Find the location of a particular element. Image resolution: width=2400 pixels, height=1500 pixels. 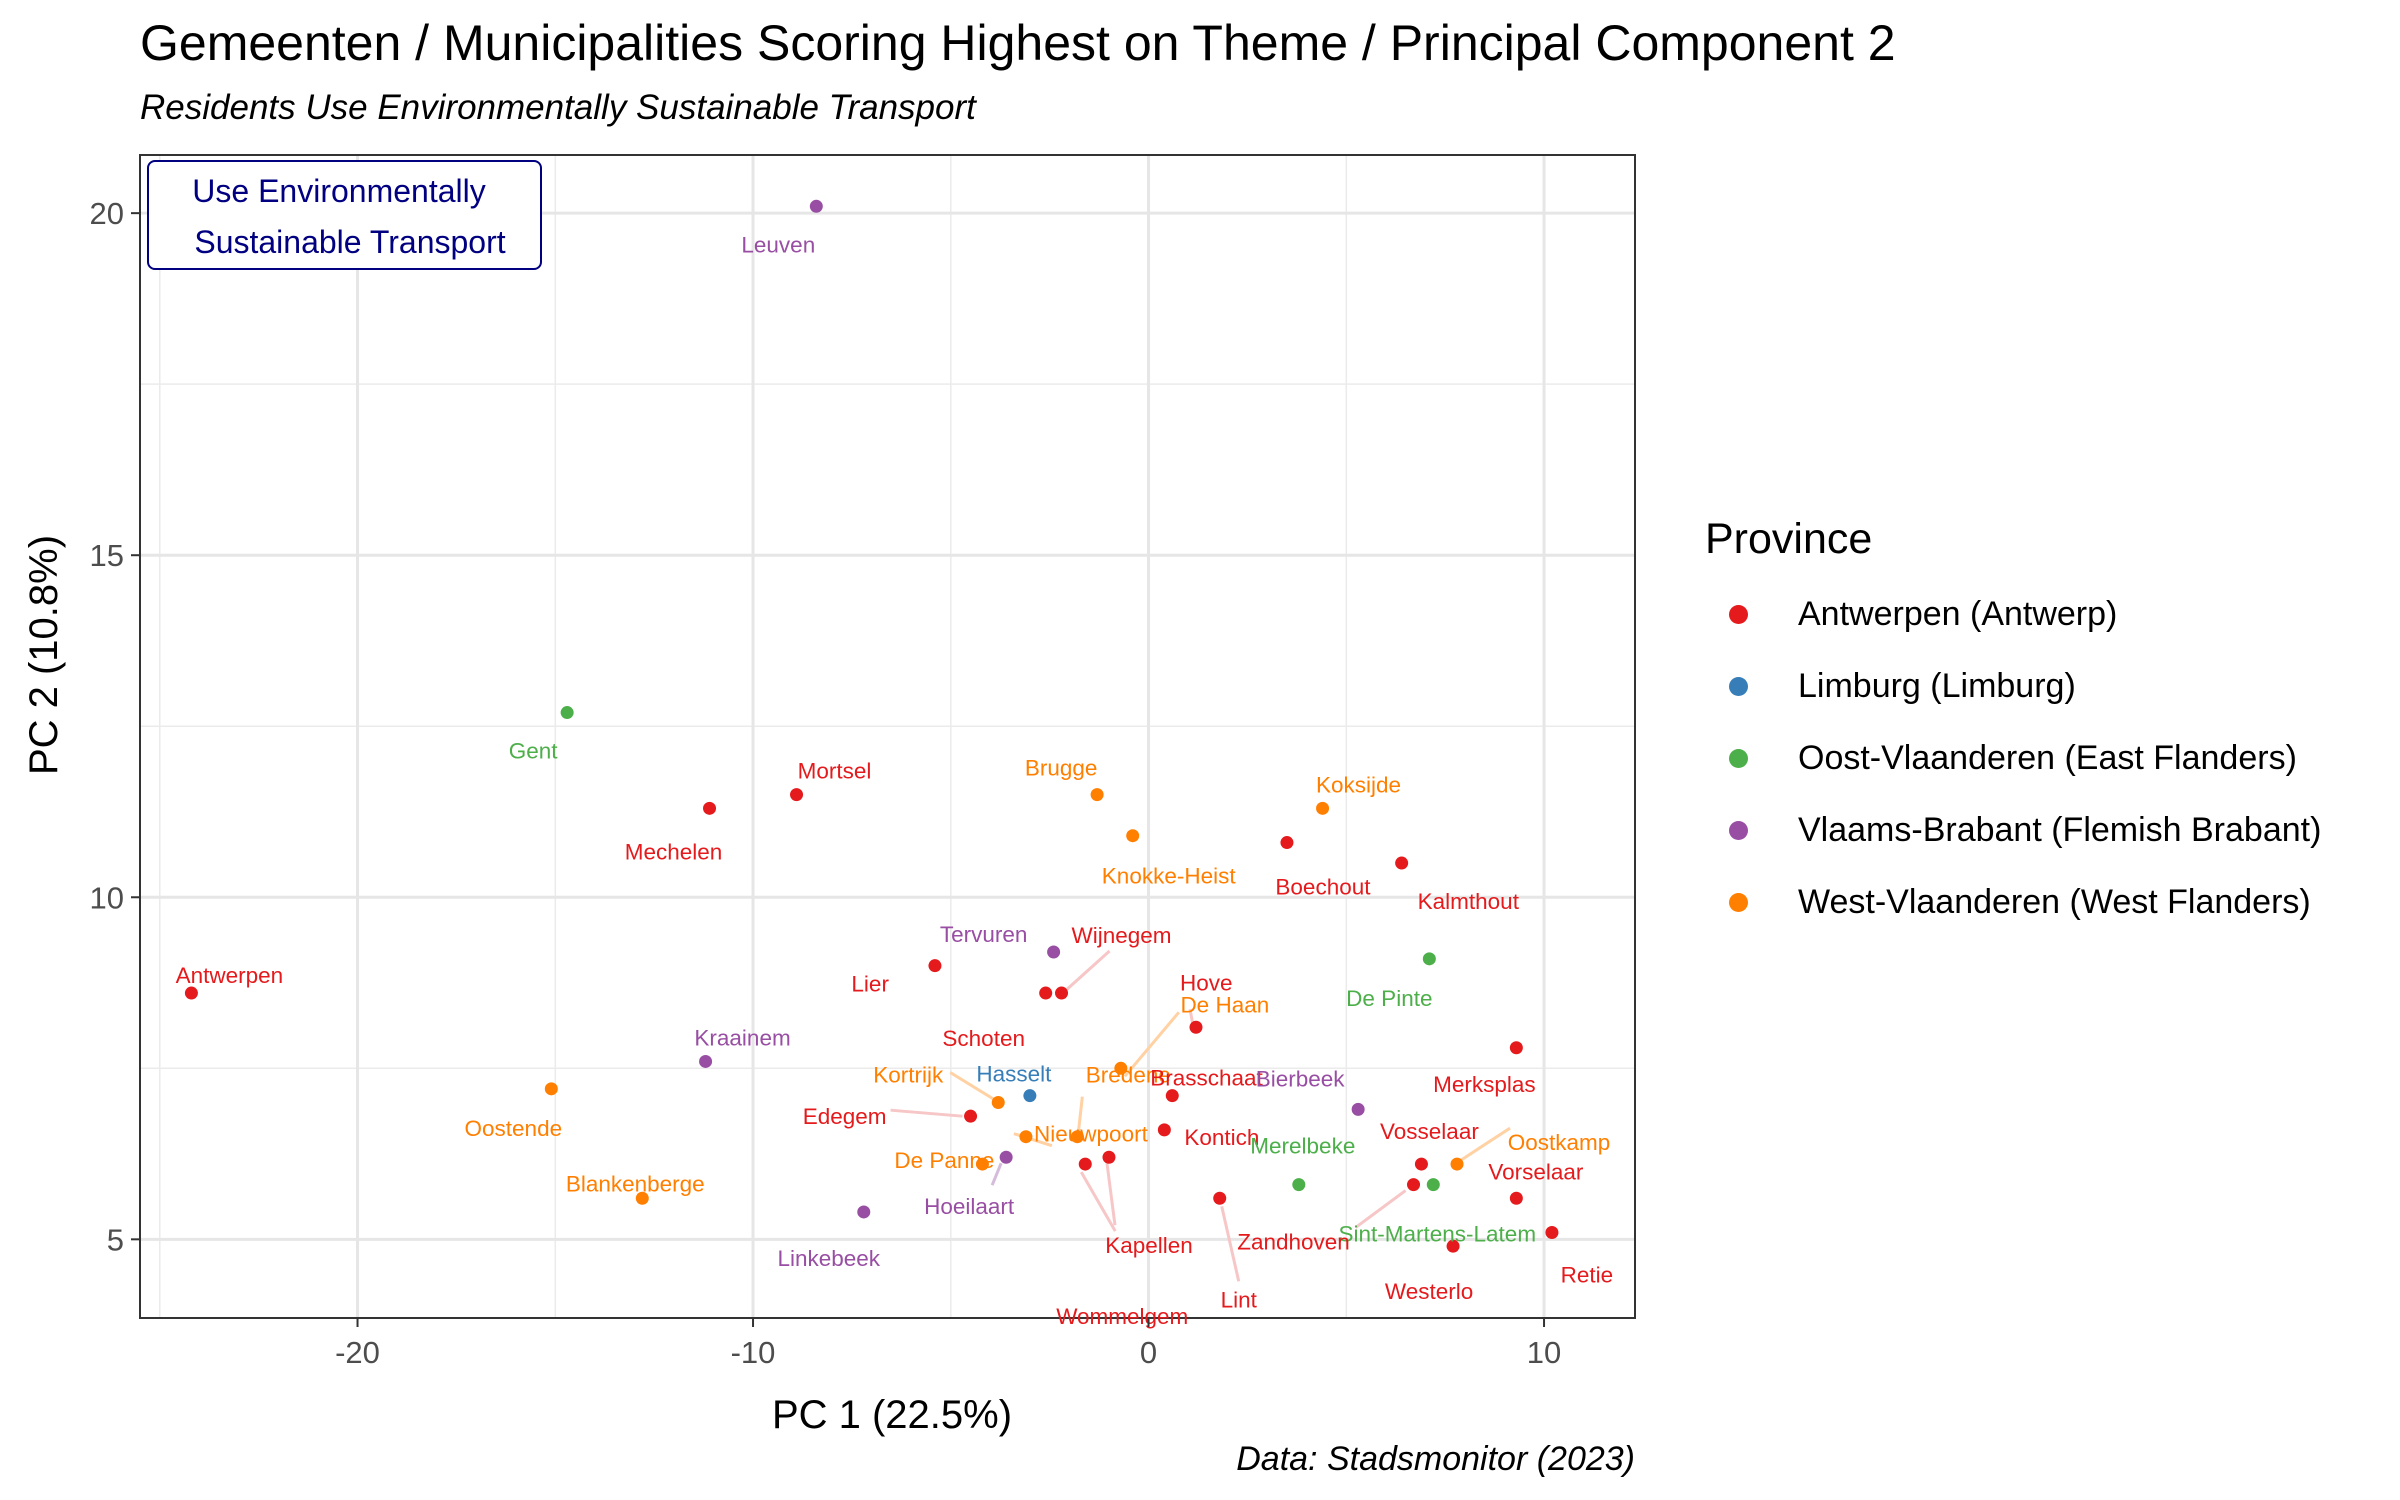

point-label: Lint is located at coordinates (1239, 1299).